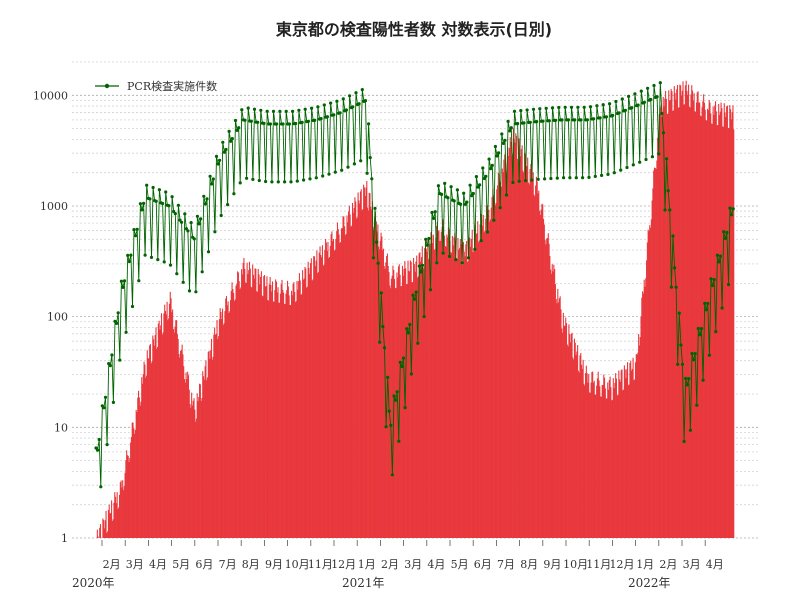  Describe the element at coordinates (390, 564) in the screenshot. I see `x-tick-label: 2月` at that location.